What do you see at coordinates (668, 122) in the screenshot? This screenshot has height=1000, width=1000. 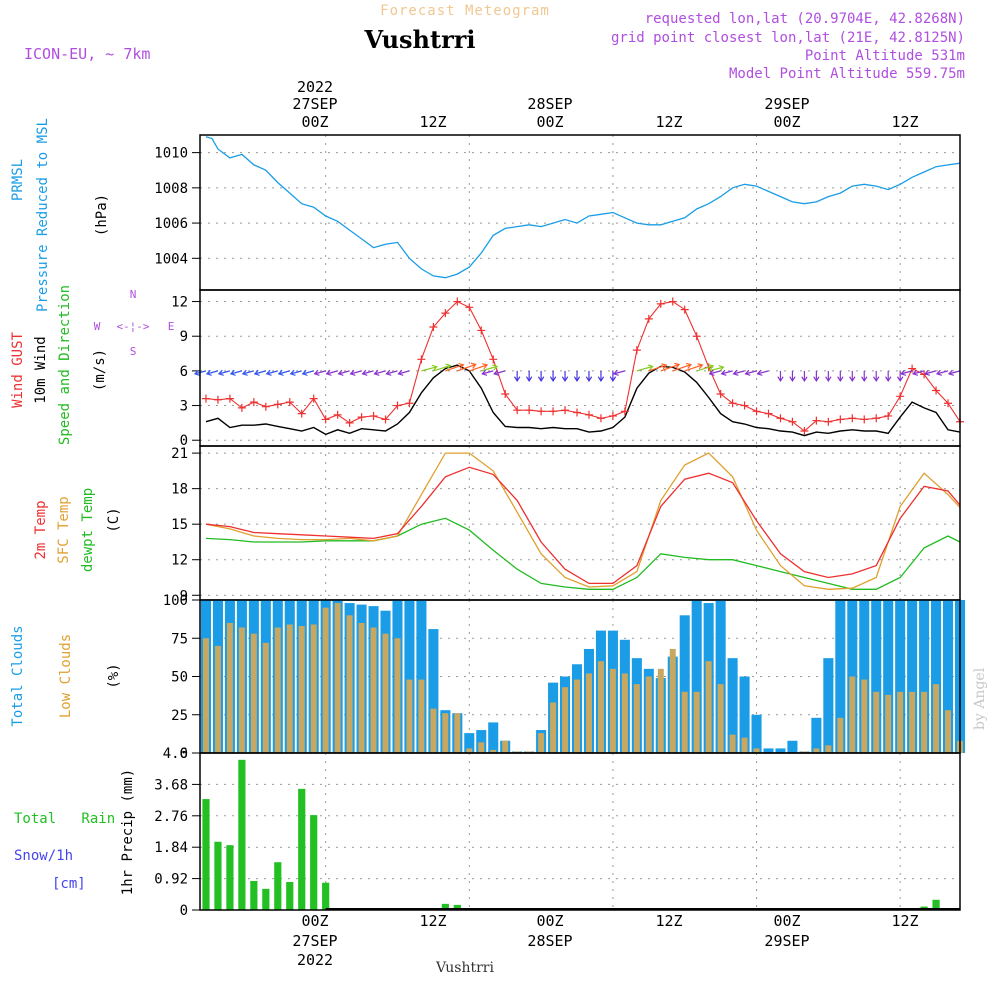 I see `top-hour-label-4: 12Z` at bounding box center [668, 122].